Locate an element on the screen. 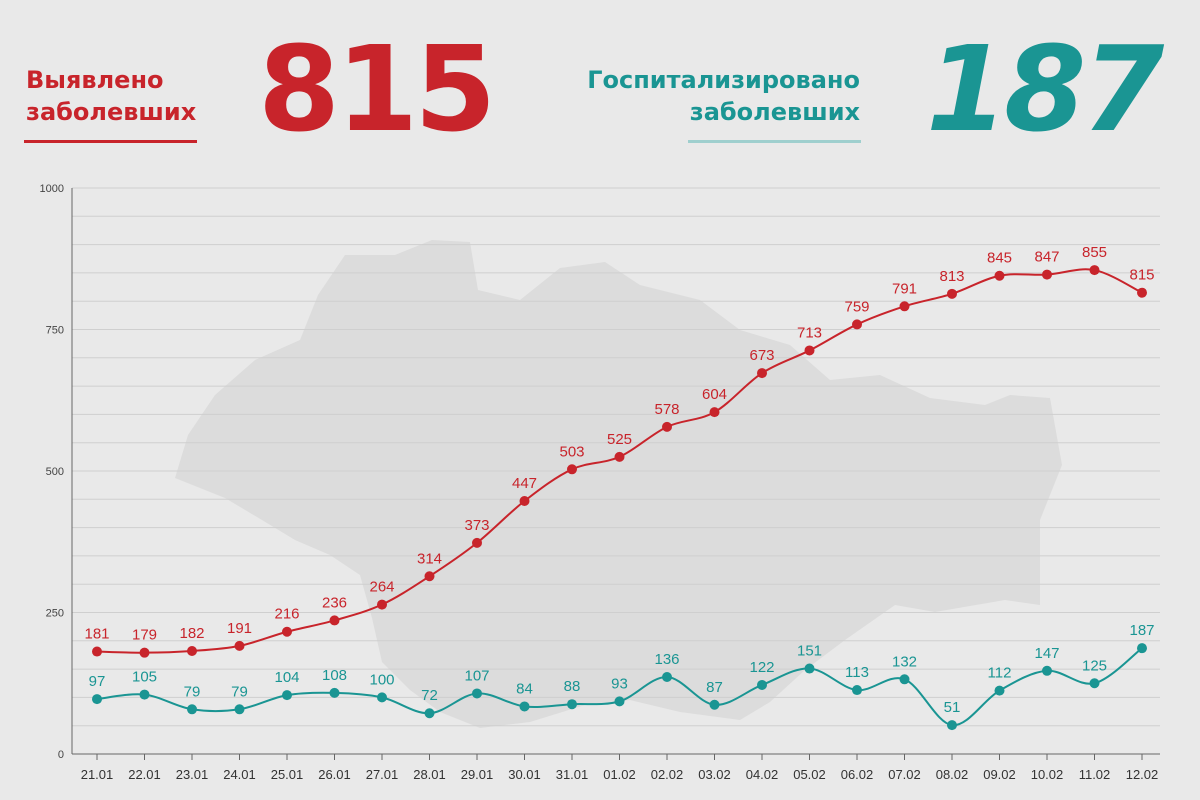 The height and width of the screenshot is (800, 1200). y-tick-label: 750 is located at coordinates (55, 331).